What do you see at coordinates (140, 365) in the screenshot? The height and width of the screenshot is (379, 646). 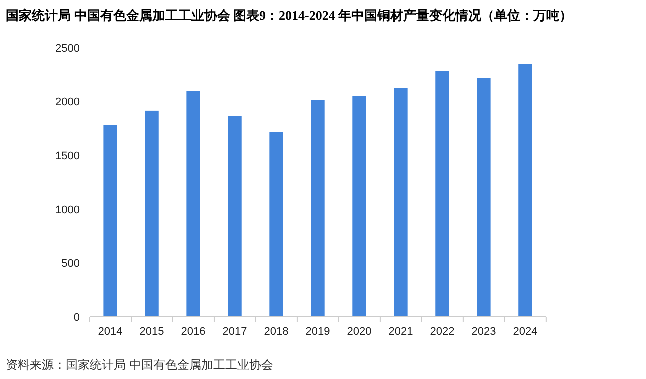 I see `text: 资料来源：国家统计局 中国有色金属加工工业协会` at bounding box center [140, 365].